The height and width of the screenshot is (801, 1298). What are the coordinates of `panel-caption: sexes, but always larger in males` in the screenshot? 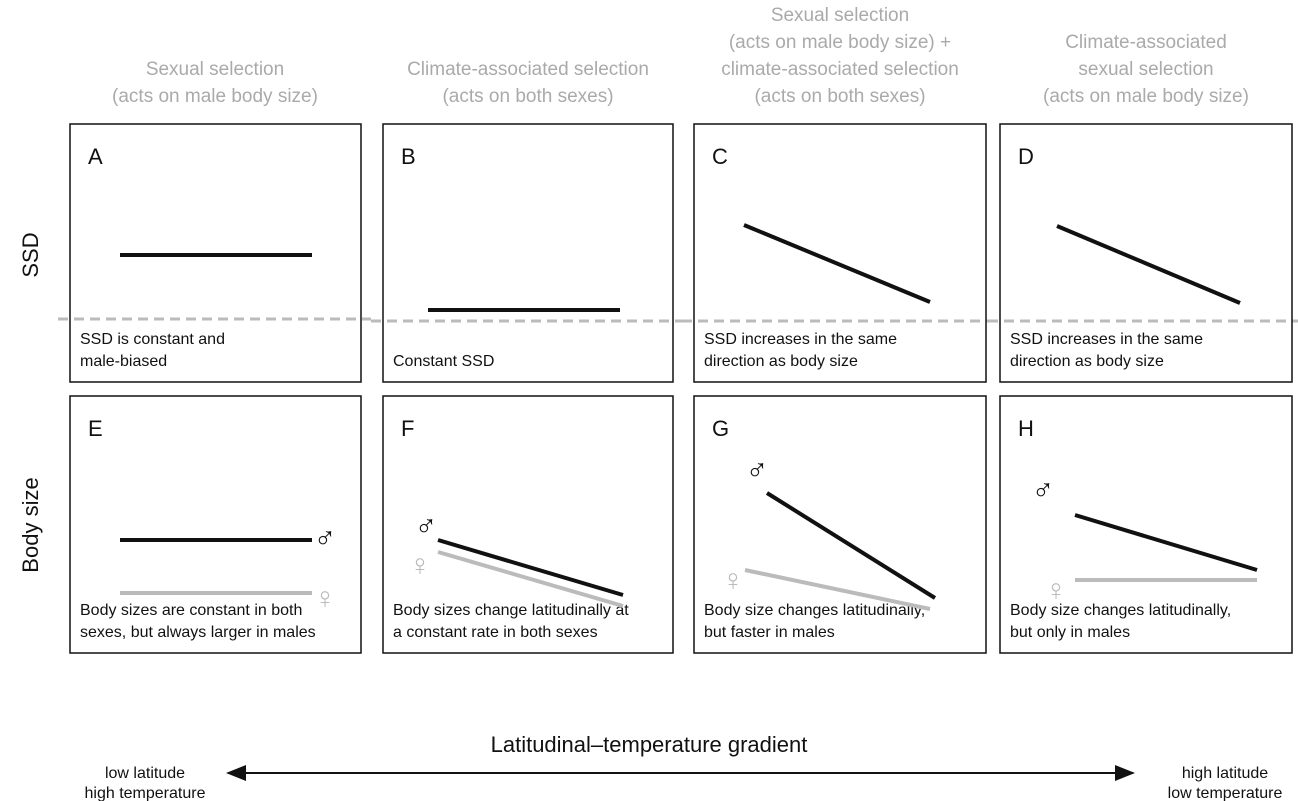 It's located at (198, 632).